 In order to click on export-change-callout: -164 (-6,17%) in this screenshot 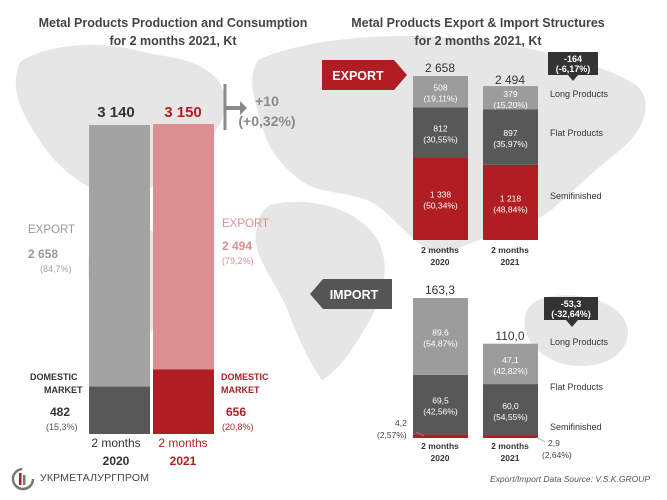, I will do `click(573, 66)`.